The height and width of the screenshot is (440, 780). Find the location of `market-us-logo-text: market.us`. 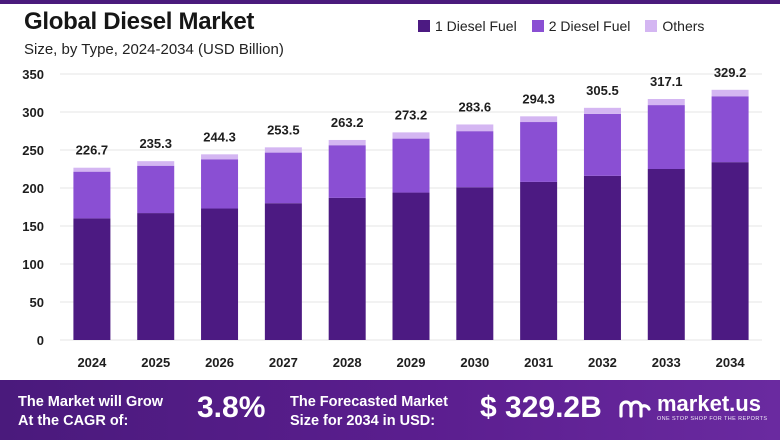

market-us-logo-text: market.us is located at coordinates (709, 403).